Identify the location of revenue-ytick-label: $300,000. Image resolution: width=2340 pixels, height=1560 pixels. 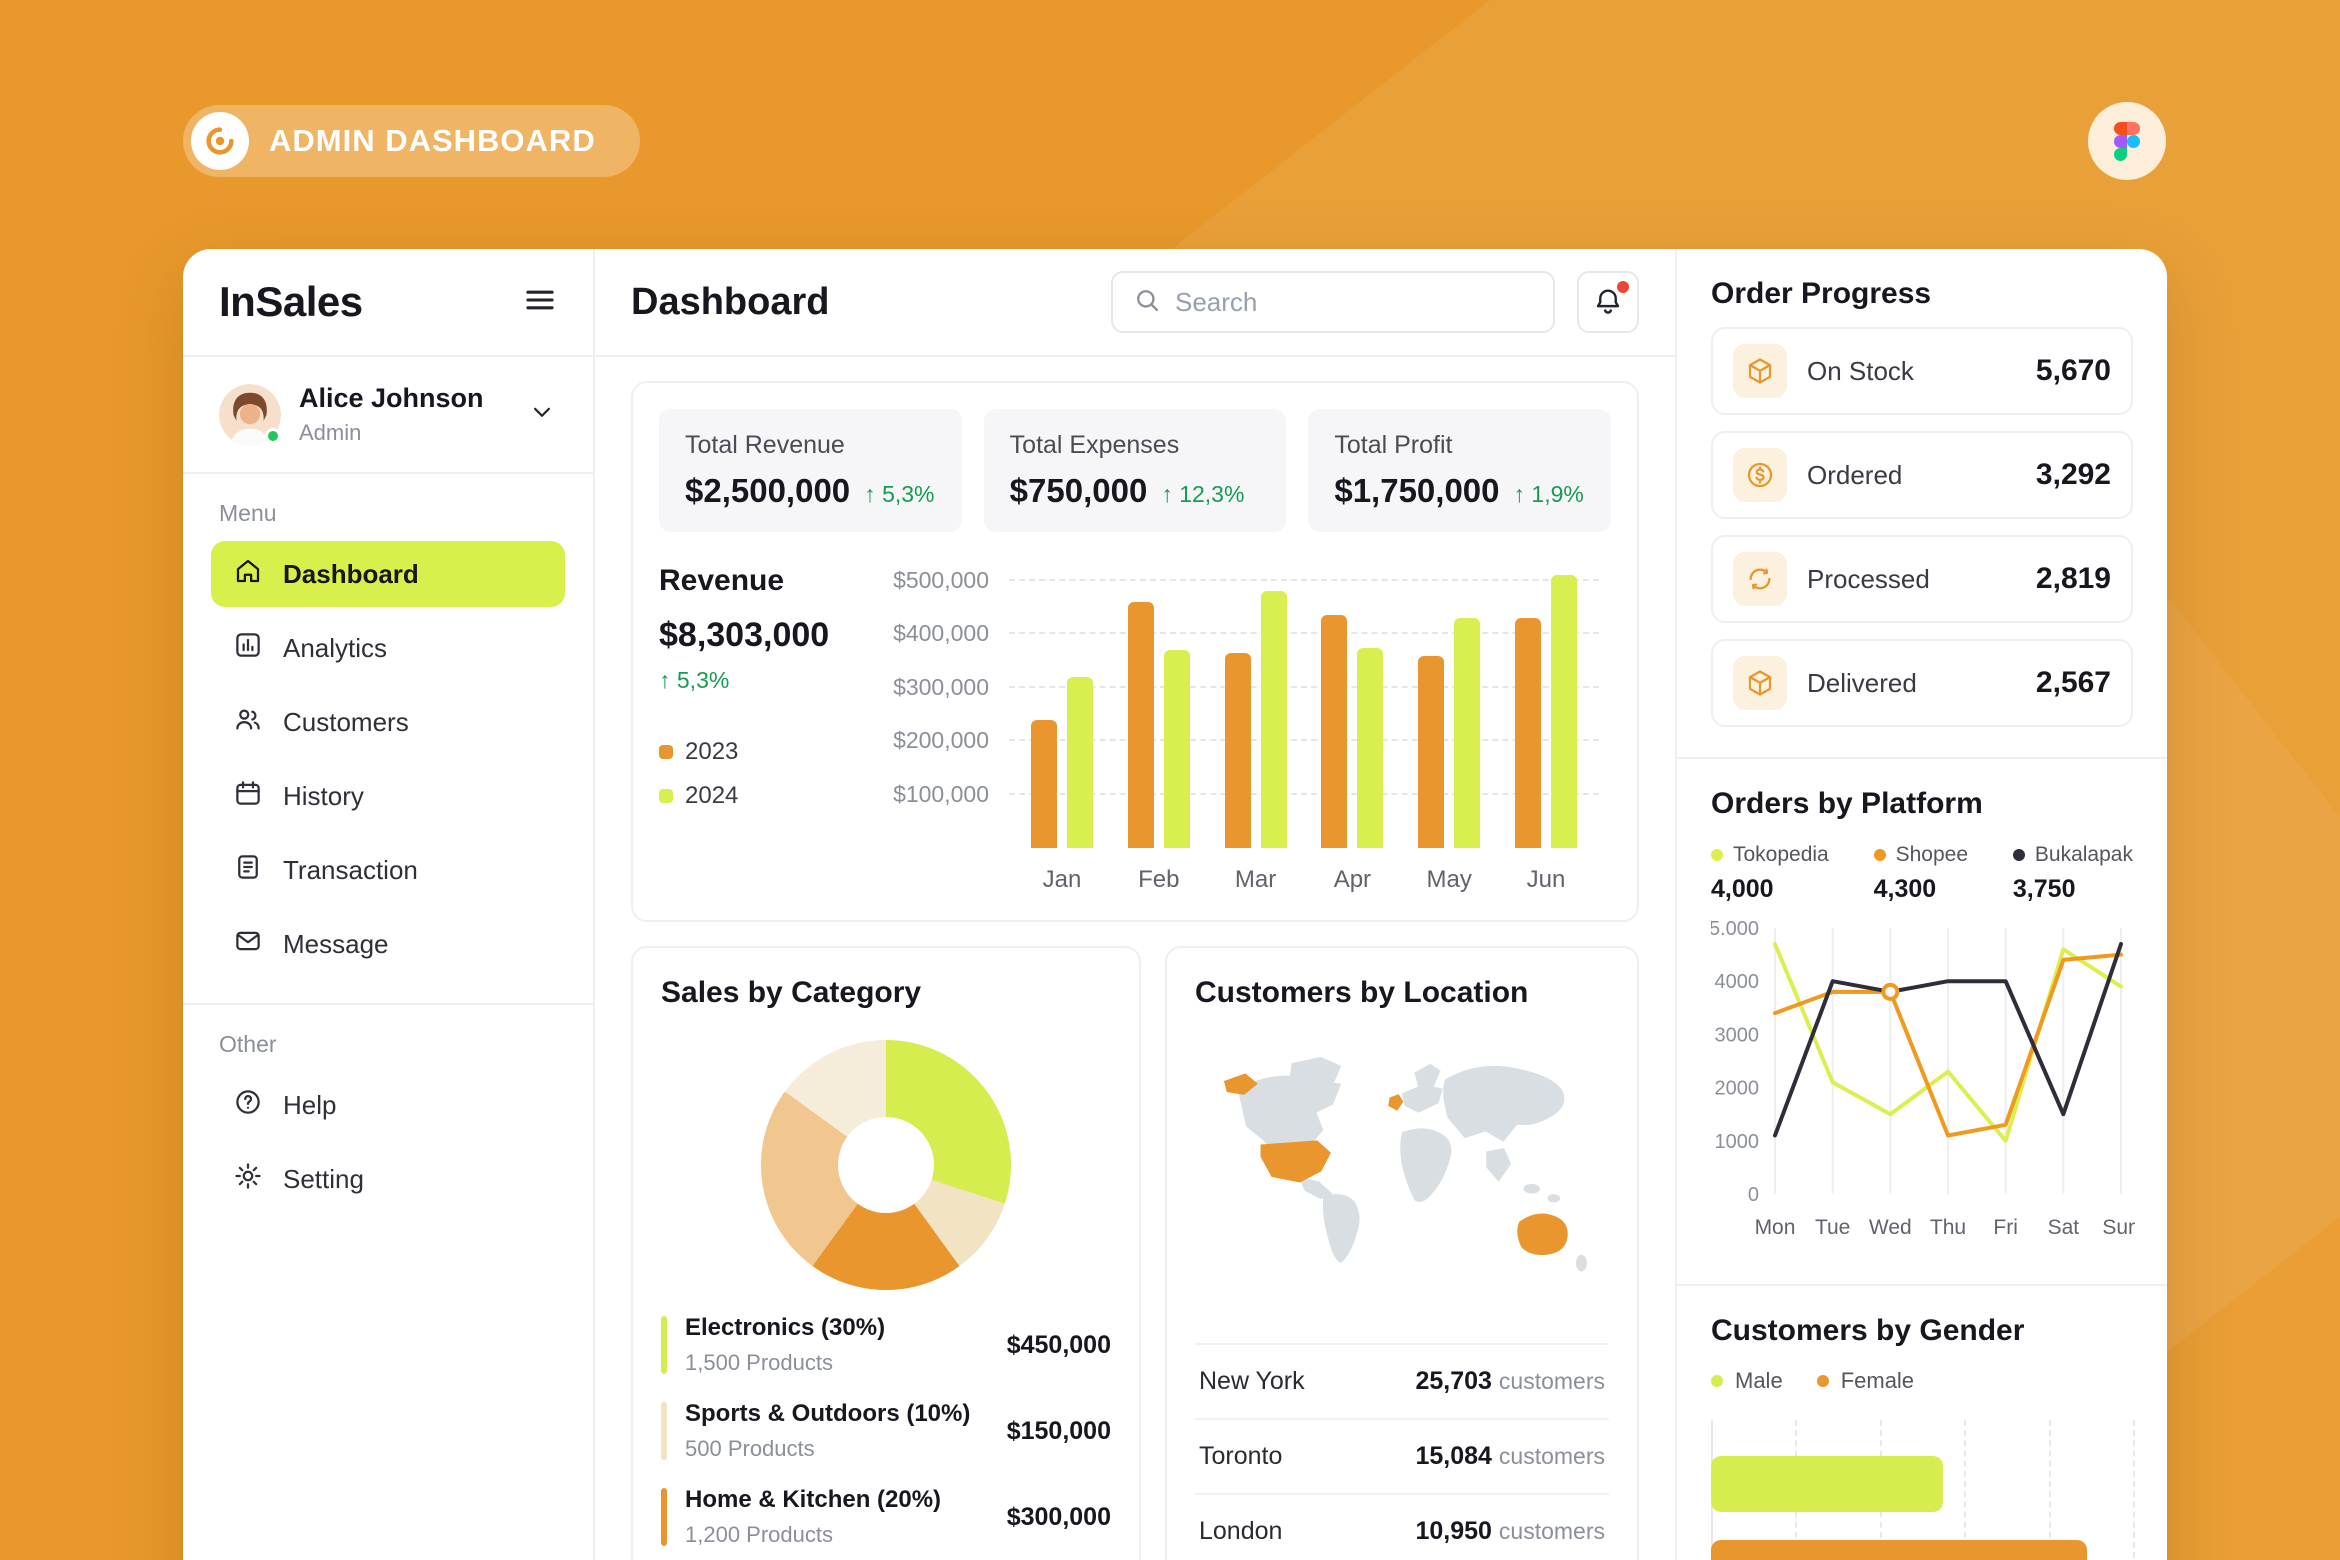
(941, 686).